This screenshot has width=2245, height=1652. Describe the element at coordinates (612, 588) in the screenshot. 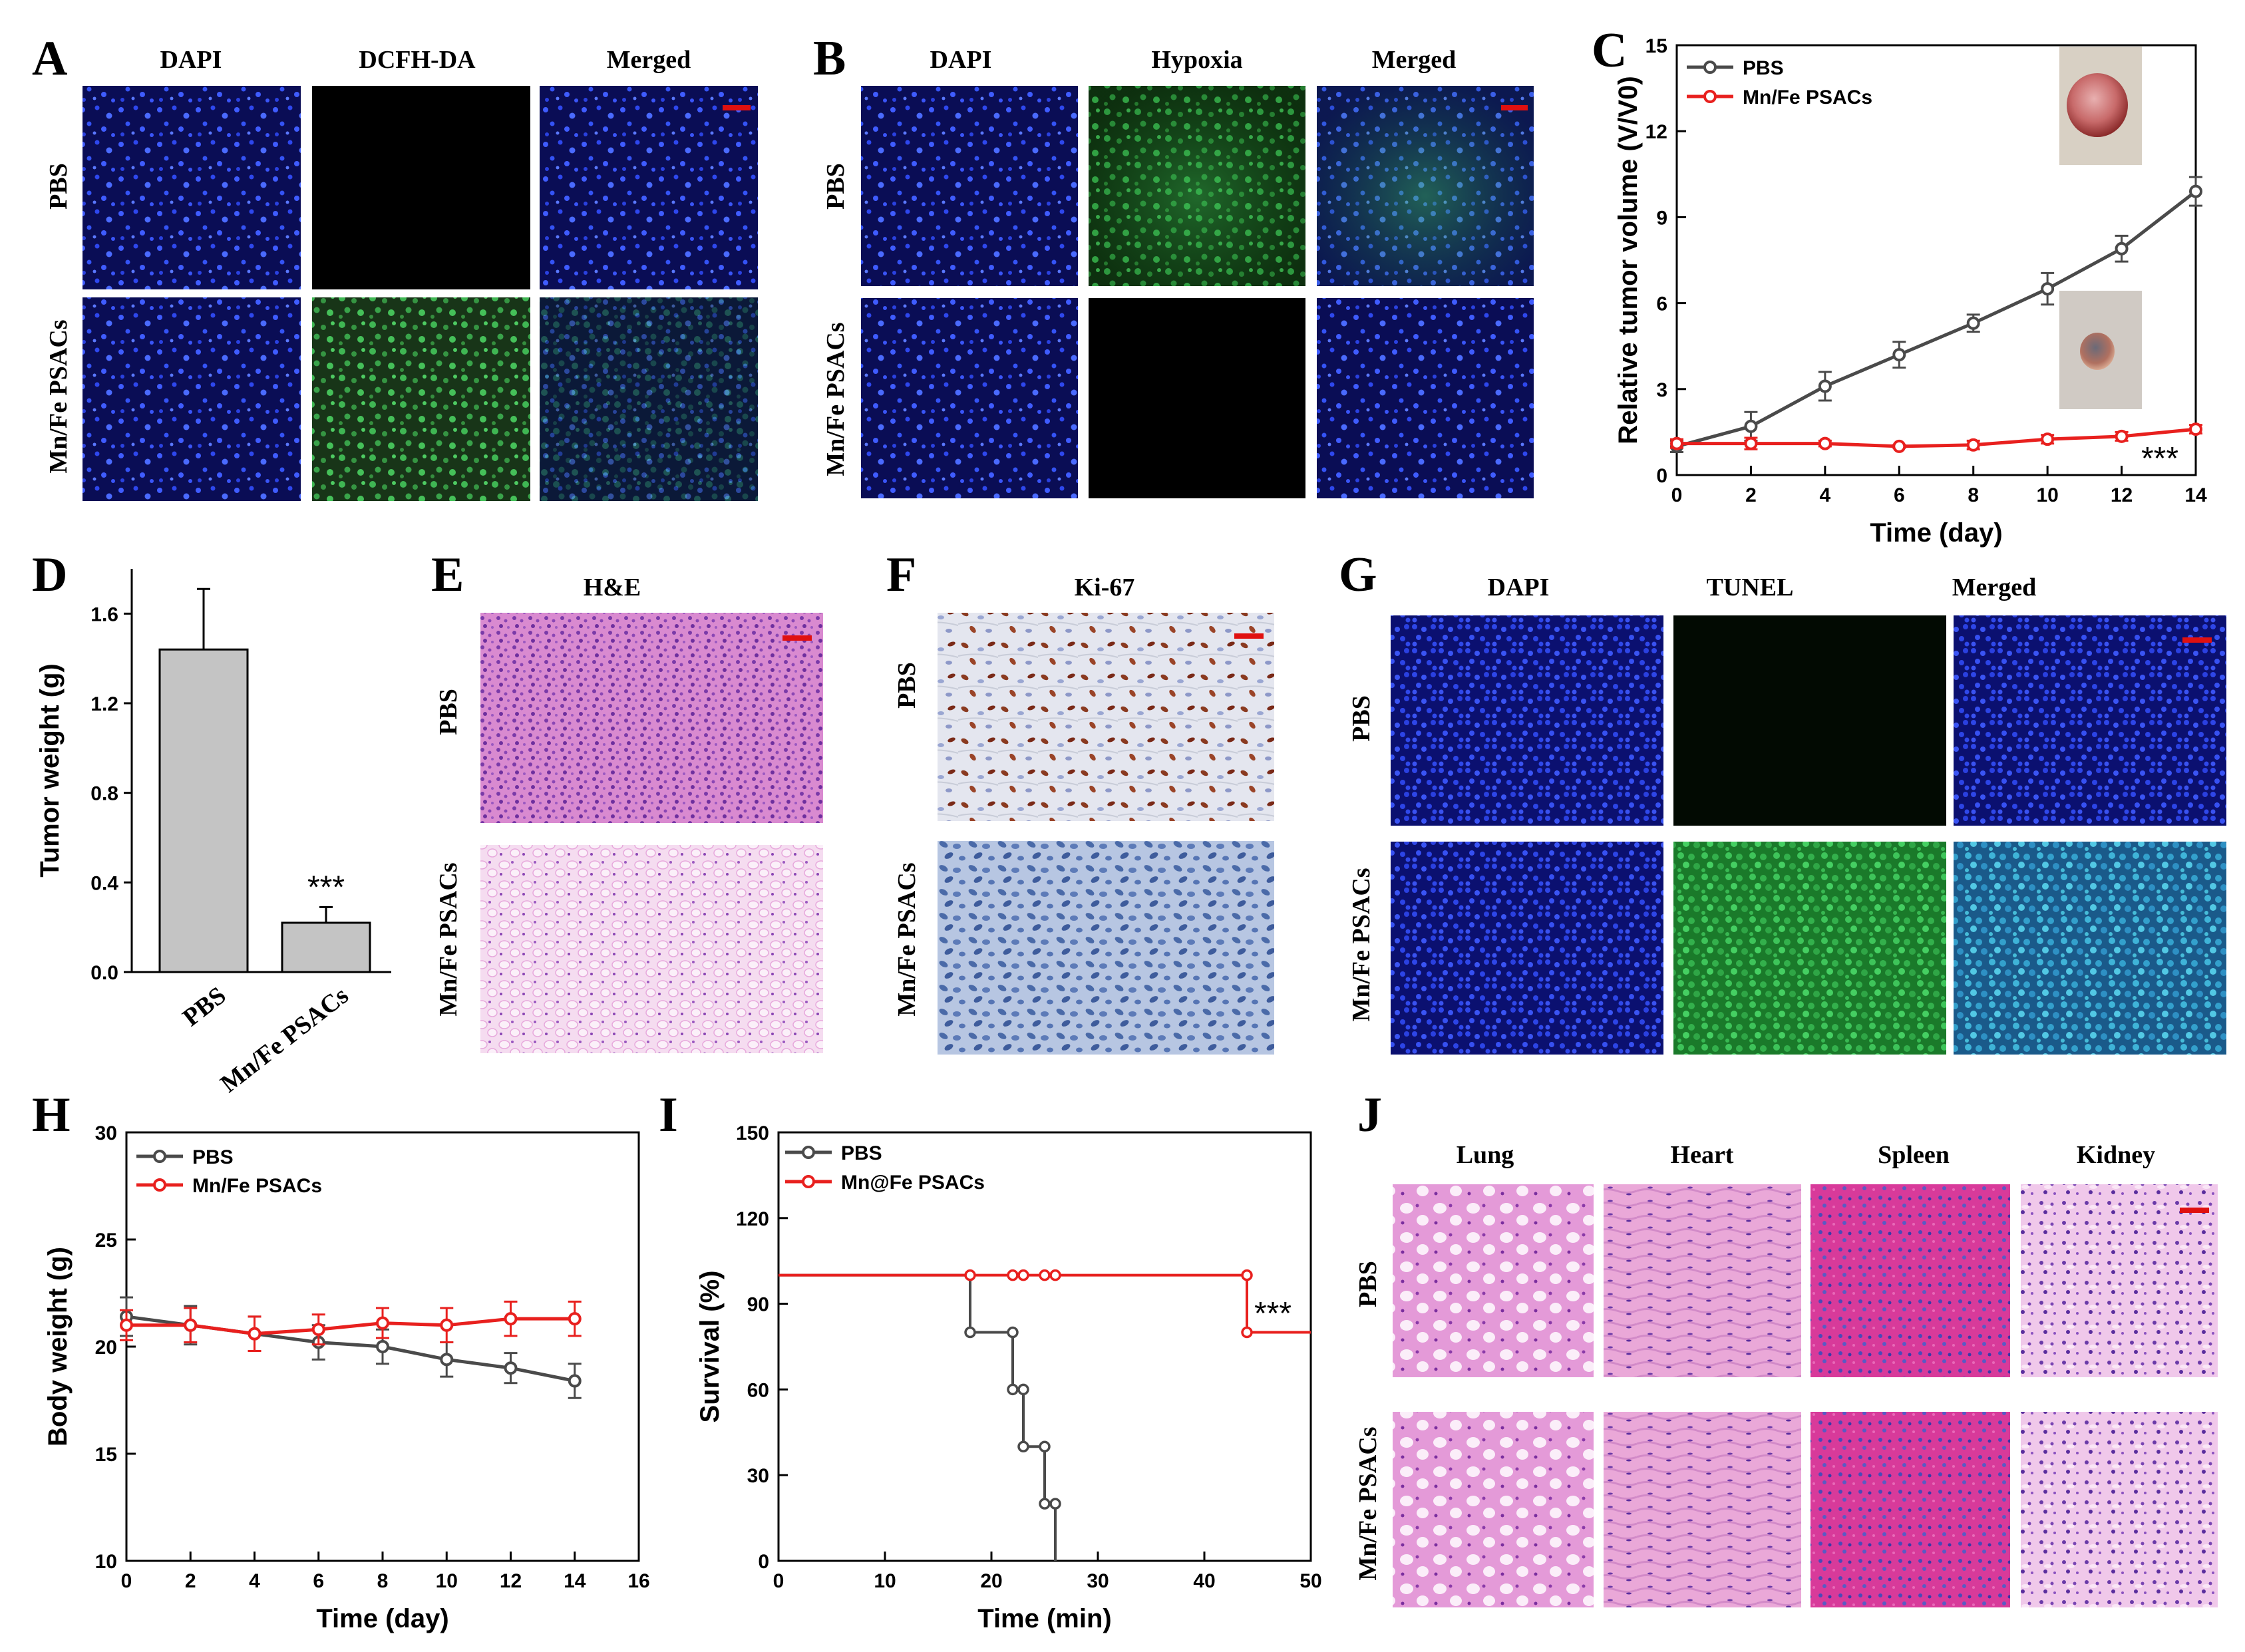

I see `column-label: H&E` at that location.